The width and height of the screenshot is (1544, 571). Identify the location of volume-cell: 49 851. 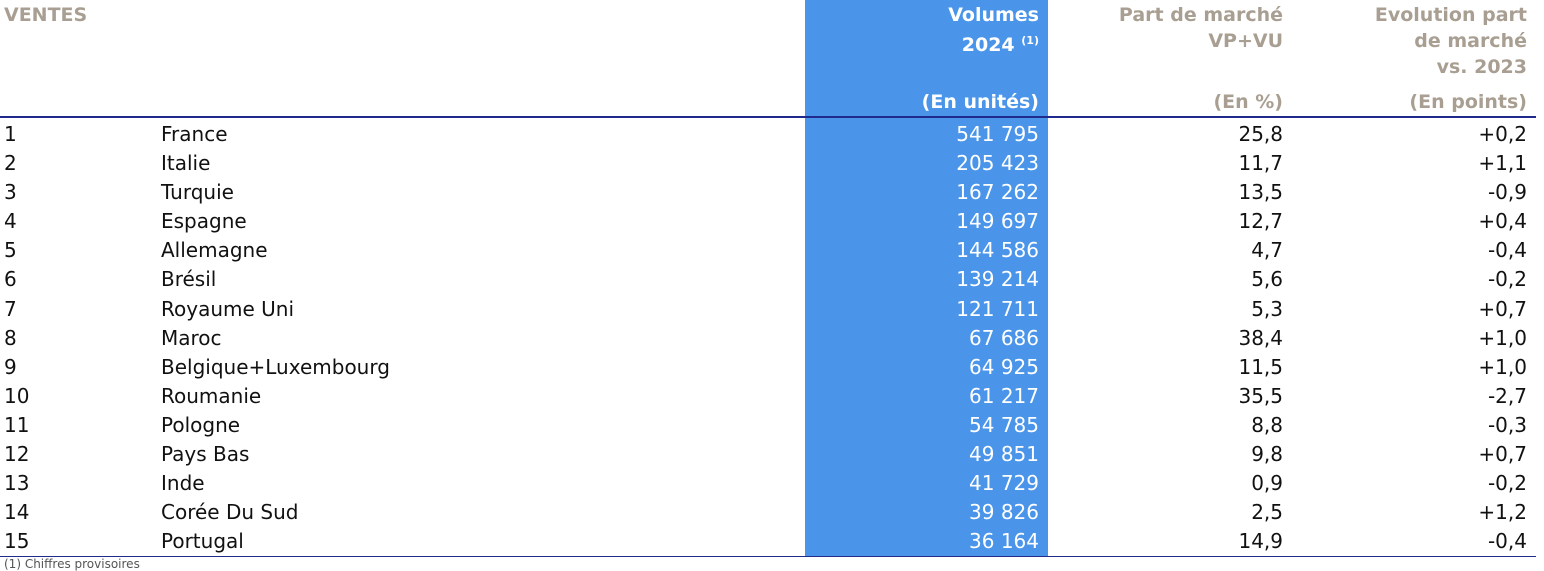
(1004, 454).